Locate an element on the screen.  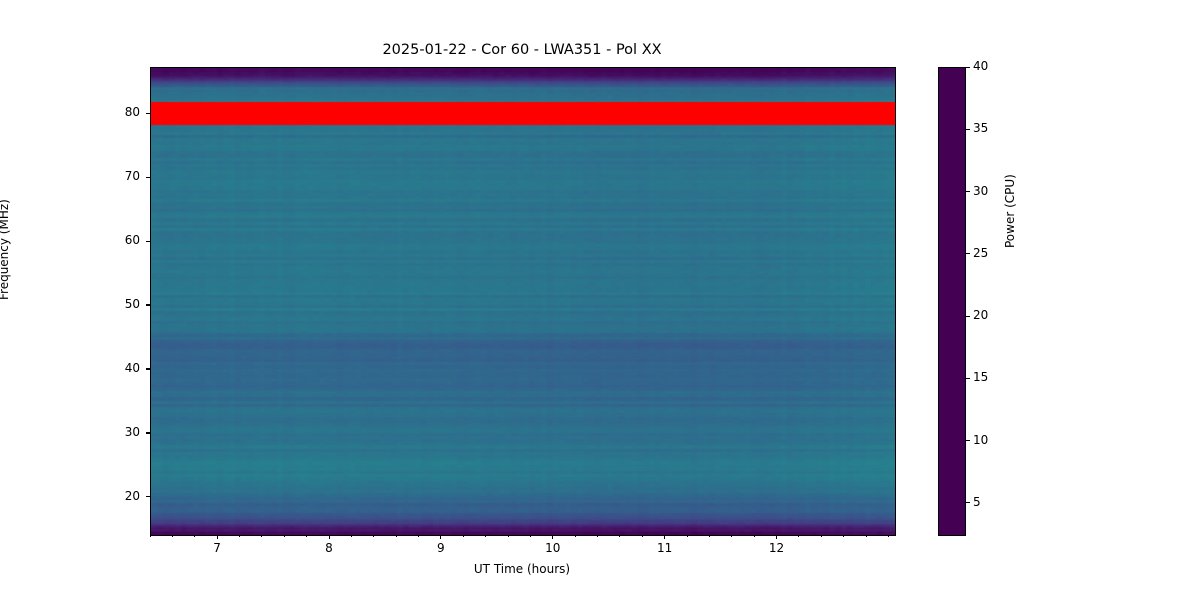
y-axis-tick-label: 50 is located at coordinates (132, 303).